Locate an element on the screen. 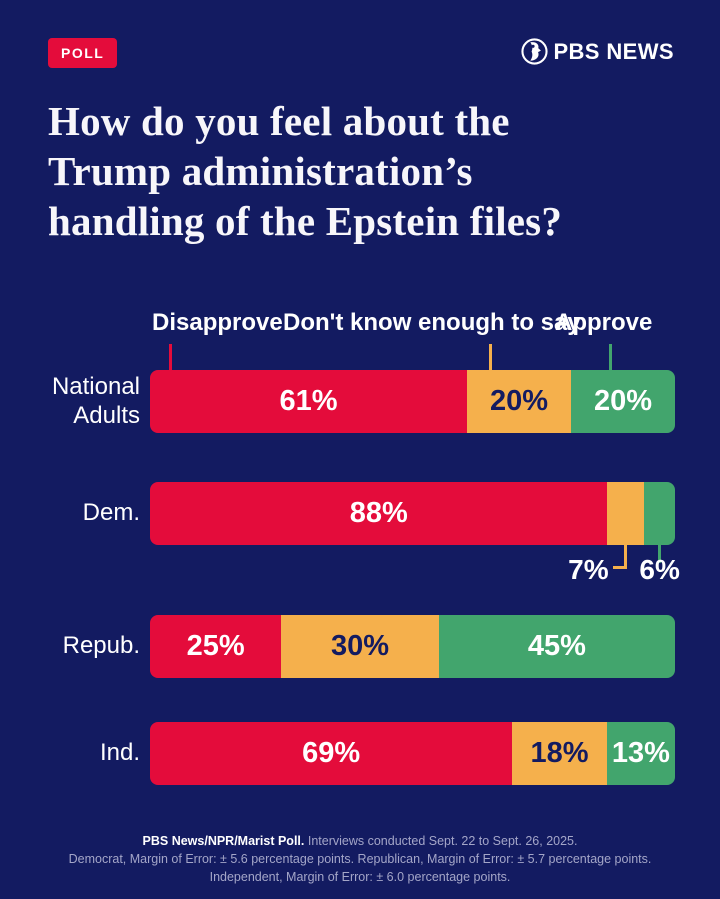  segment-value-label: 88% is located at coordinates (378, 513).